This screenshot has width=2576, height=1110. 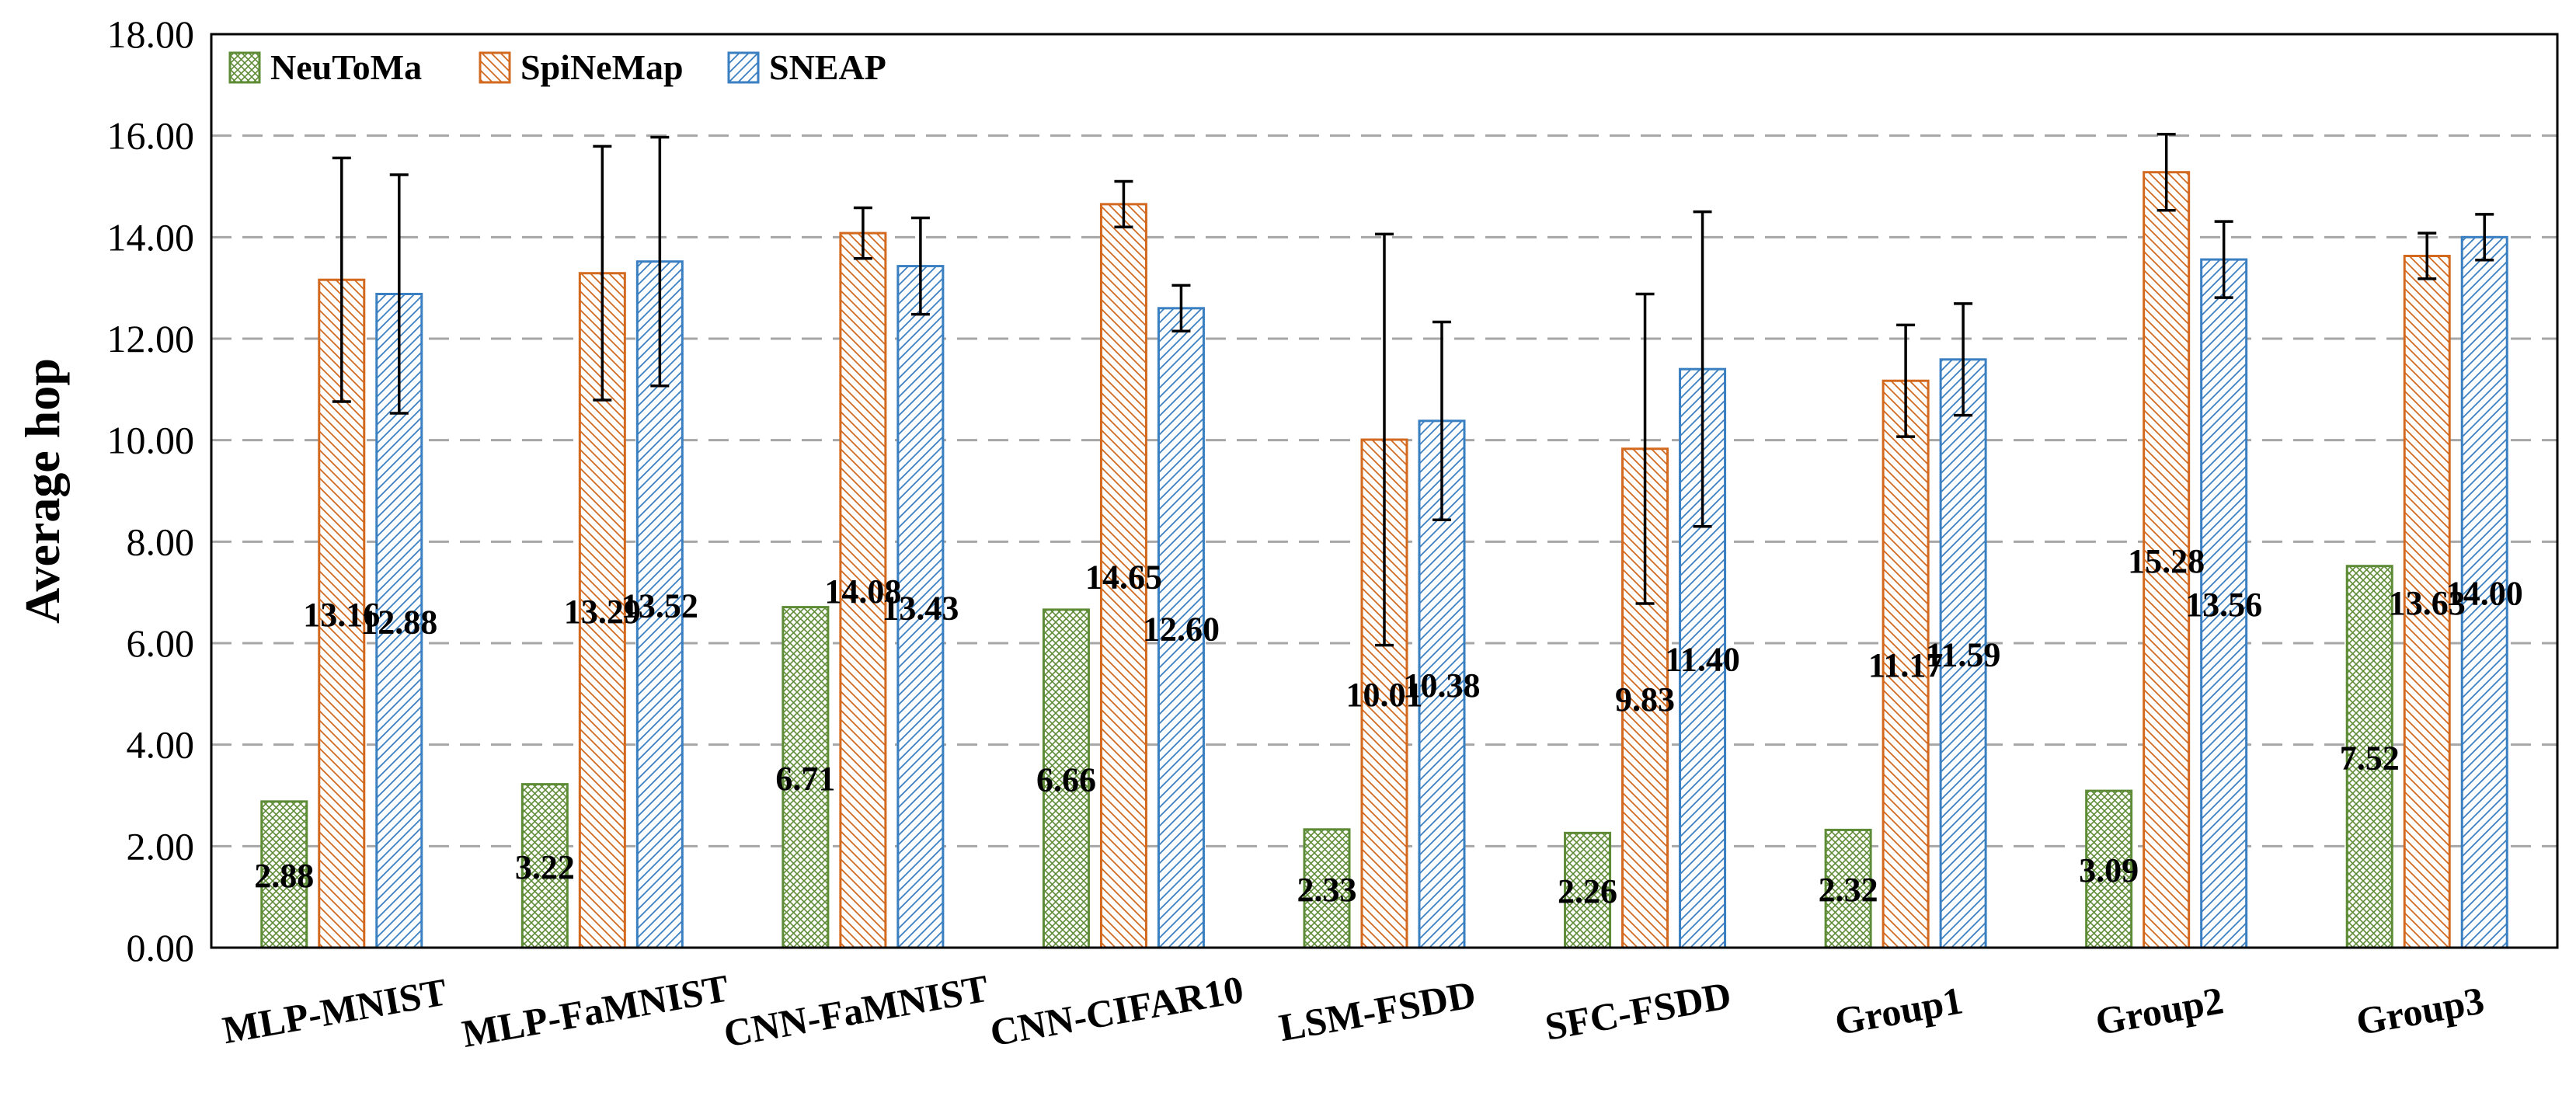 I want to click on data-label-sneap-2: 13.43, so click(x=920, y=608).